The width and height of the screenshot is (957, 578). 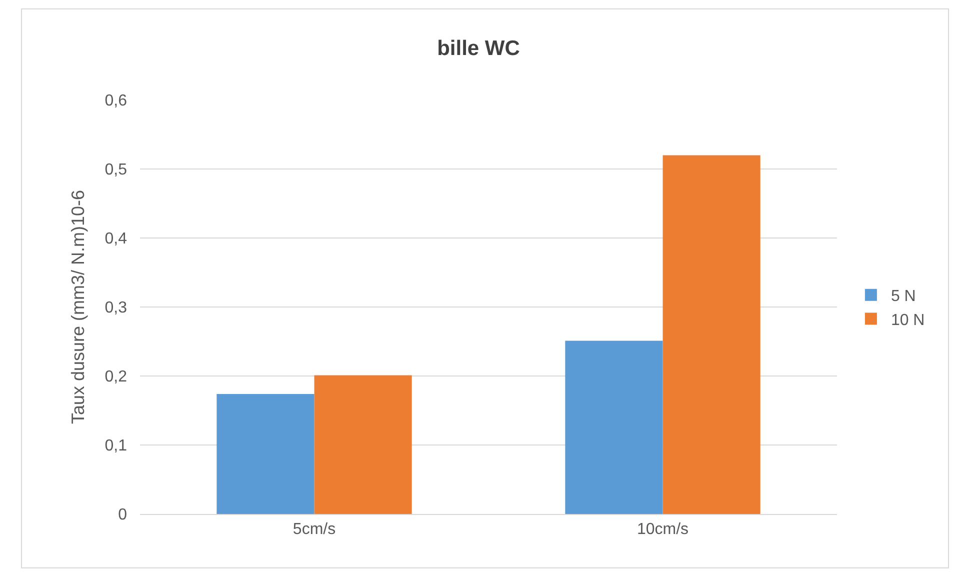 What do you see at coordinates (116, 377) in the screenshot?
I see `y-tick-label: 0,2` at bounding box center [116, 377].